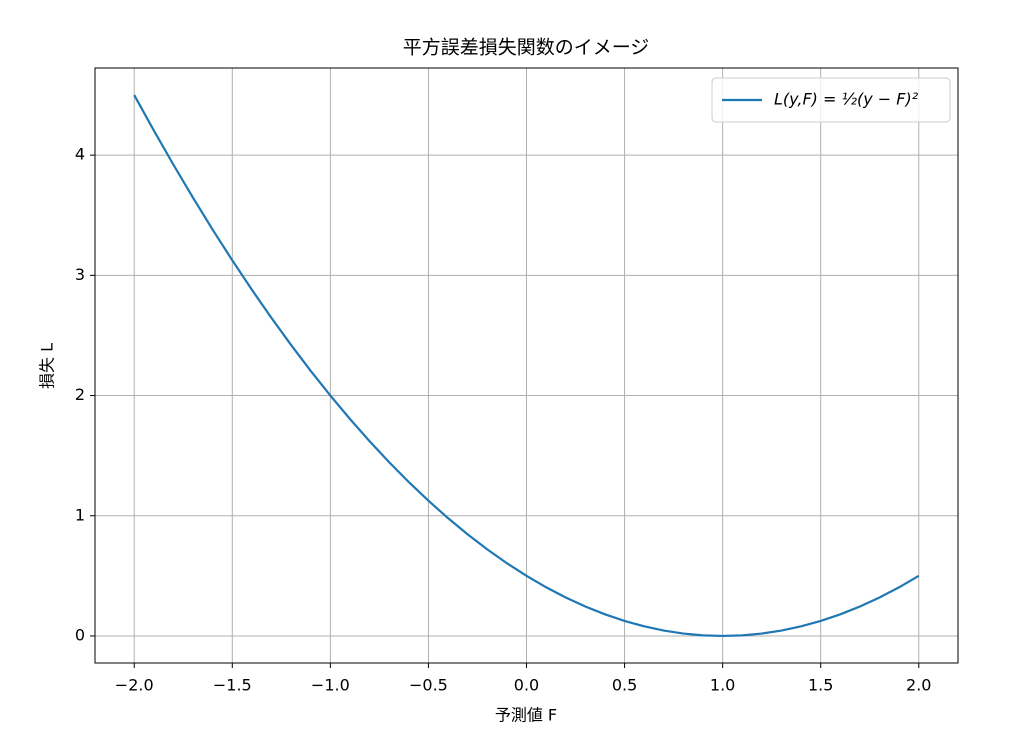 This screenshot has height=732, width=1023. Describe the element at coordinates (80, 274) in the screenshot. I see `y-tick-label: 3` at that location.